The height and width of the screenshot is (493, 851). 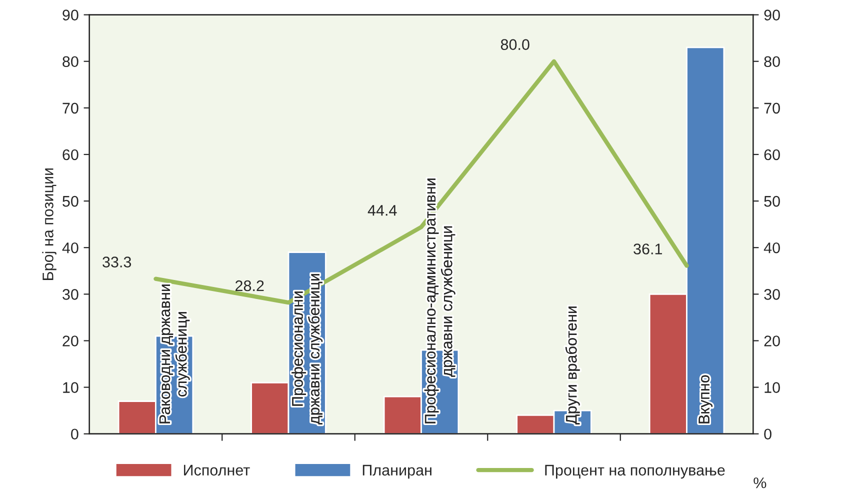 What do you see at coordinates (772, 154) in the screenshot?
I see `y2-tick-label: 60` at bounding box center [772, 154].